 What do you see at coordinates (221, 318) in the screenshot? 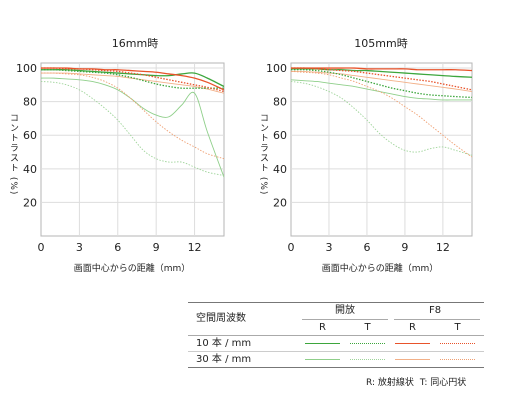
I see `legend-header-label: 空間周波数` at bounding box center [221, 318].